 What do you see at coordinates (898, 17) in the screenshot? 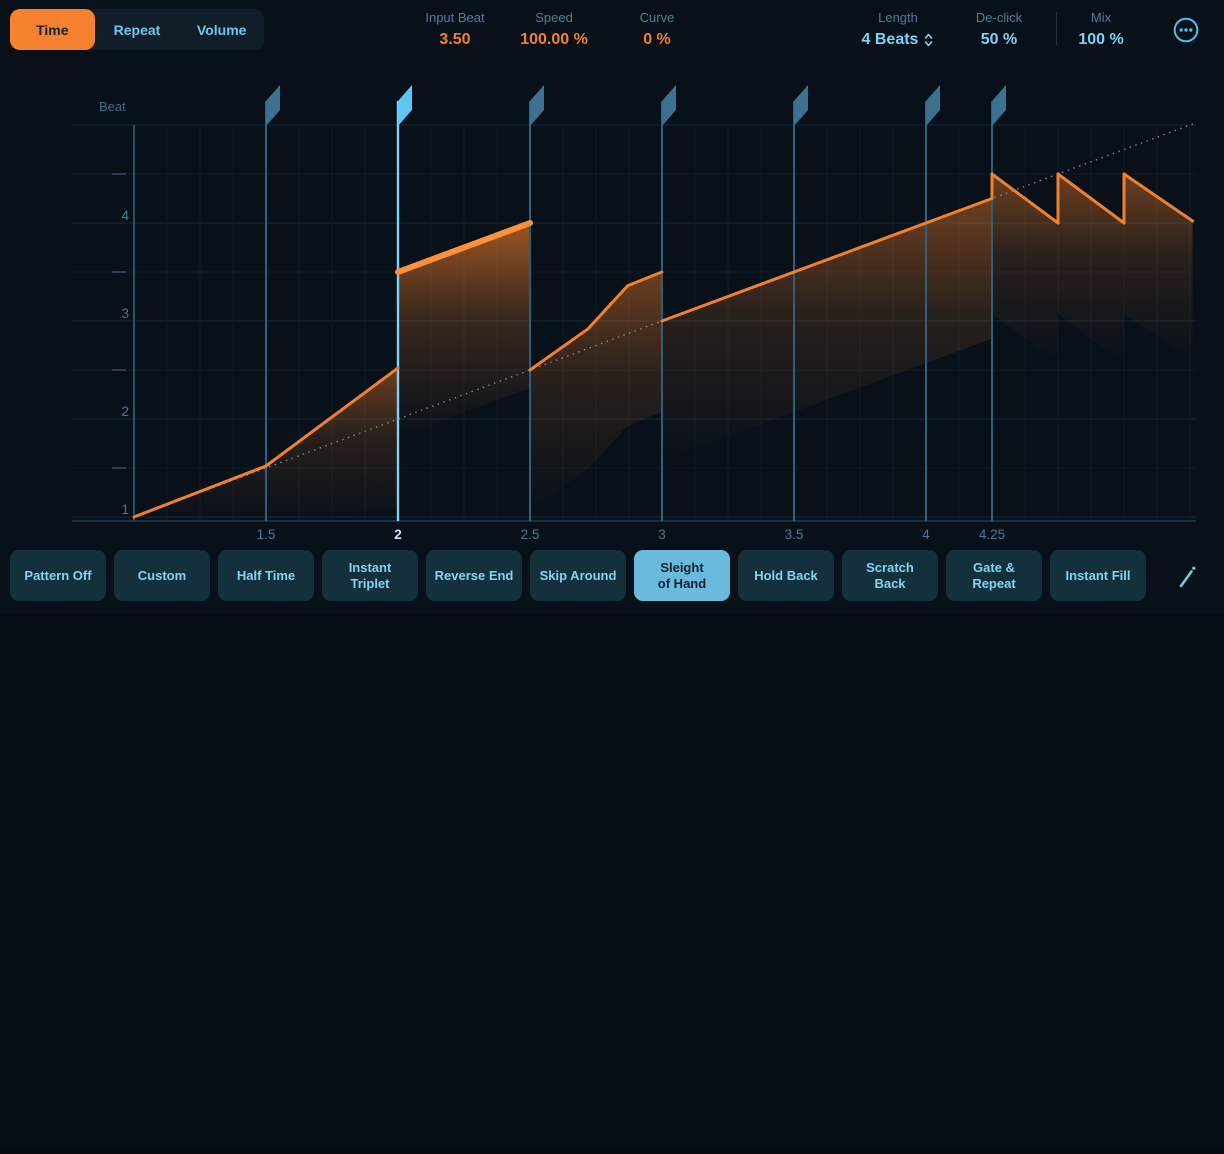
I see `param-label: Length` at bounding box center [898, 17].